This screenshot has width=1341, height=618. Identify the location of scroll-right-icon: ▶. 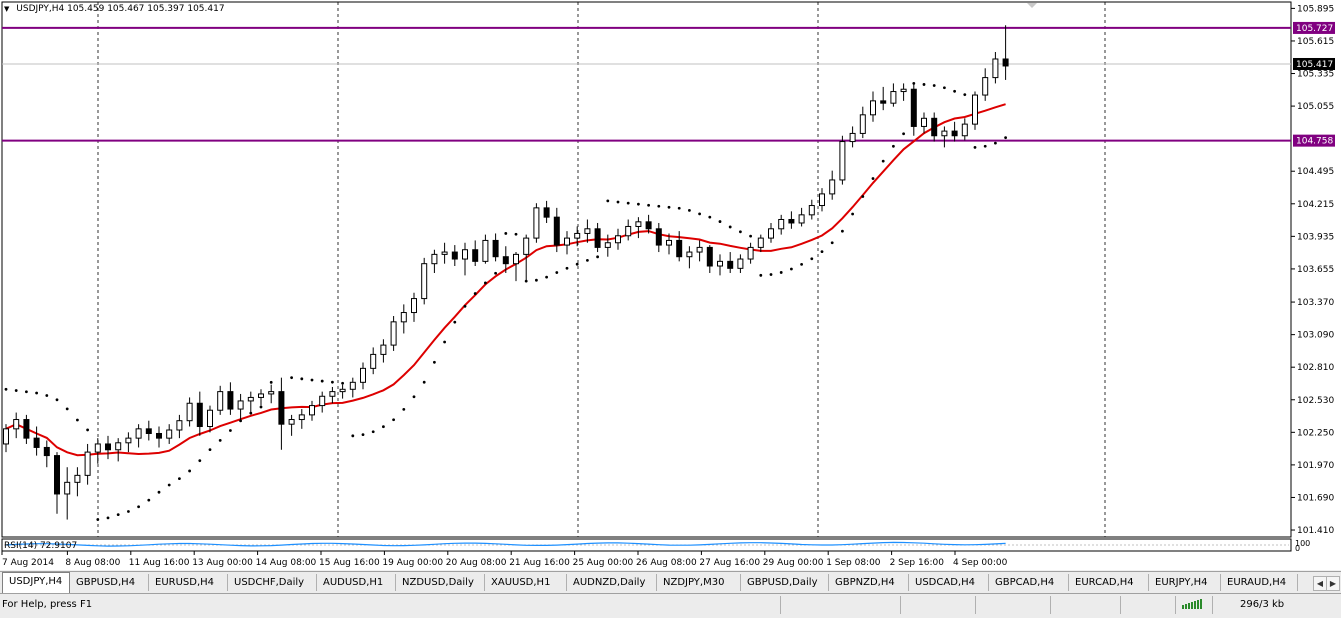
(1333, 583).